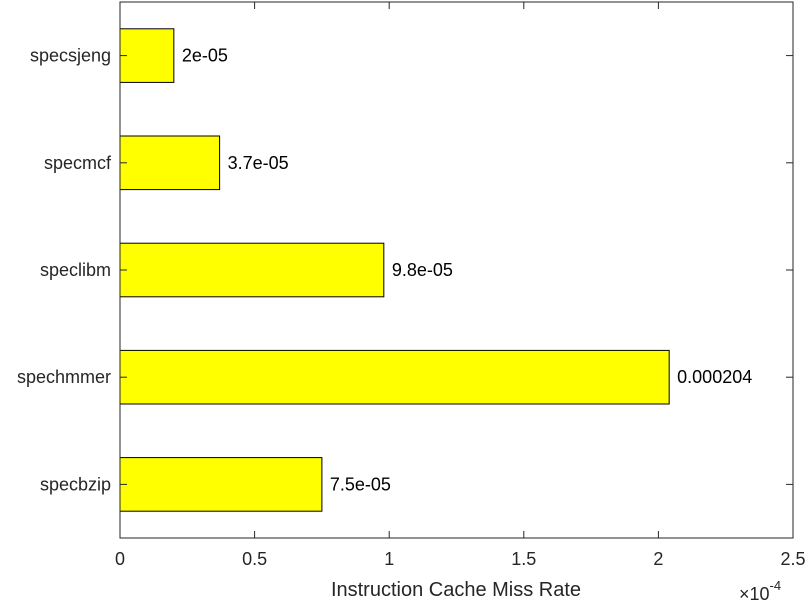  I want to click on y-tick-label-specsjeng: specsjeng, so click(70, 56).